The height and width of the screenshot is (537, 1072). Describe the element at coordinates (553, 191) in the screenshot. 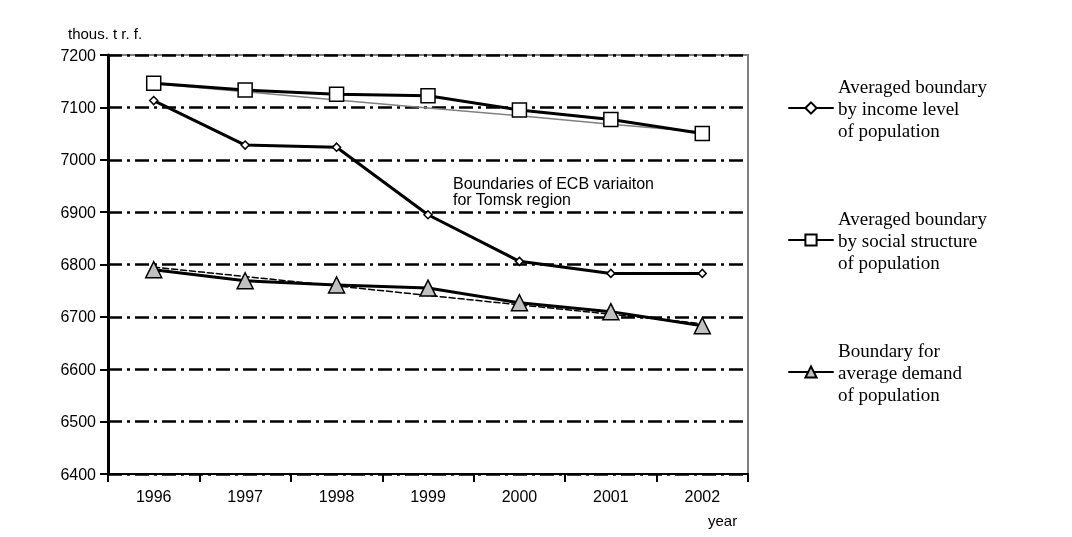

I see `annotation: Boundaries of ECB variaiton for Tomsk region` at that location.